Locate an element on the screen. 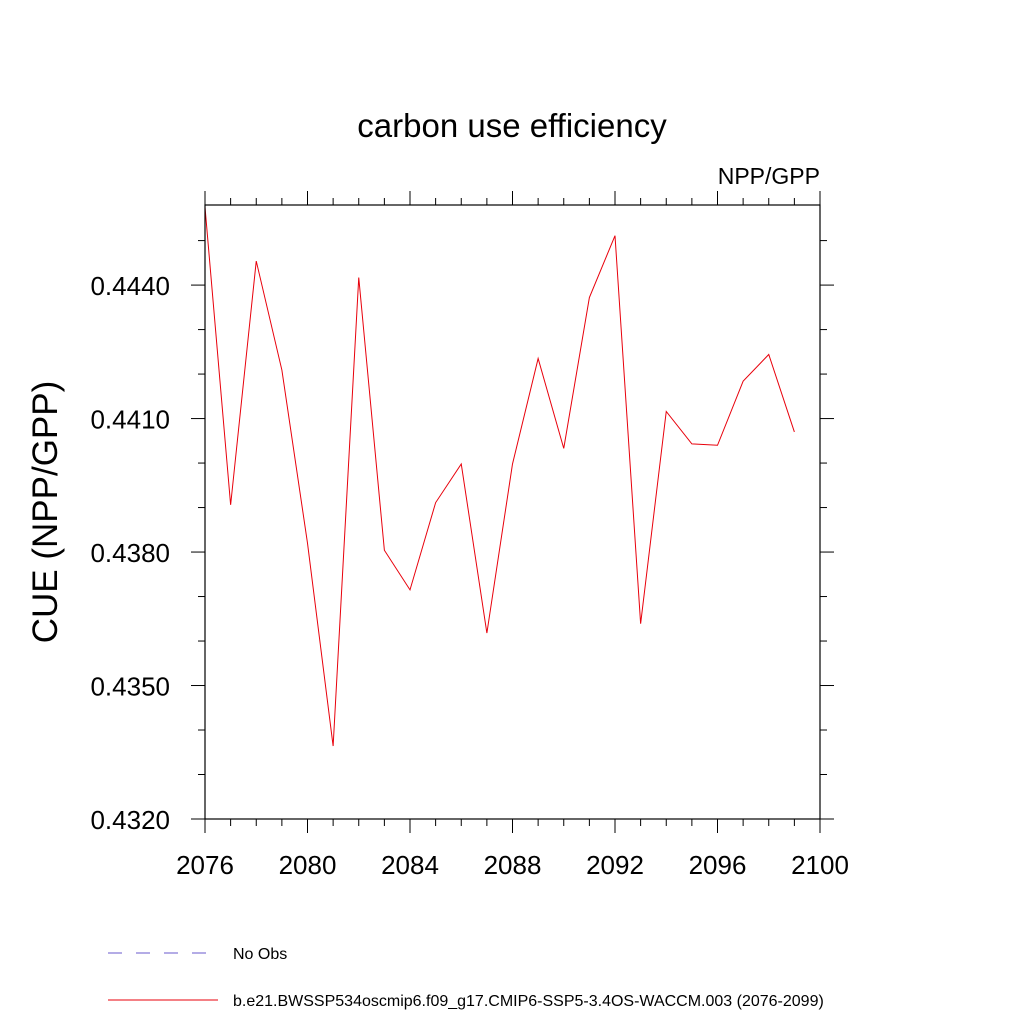 The image size is (1024, 1024). x-tick-label: 2088 is located at coordinates (513, 865).